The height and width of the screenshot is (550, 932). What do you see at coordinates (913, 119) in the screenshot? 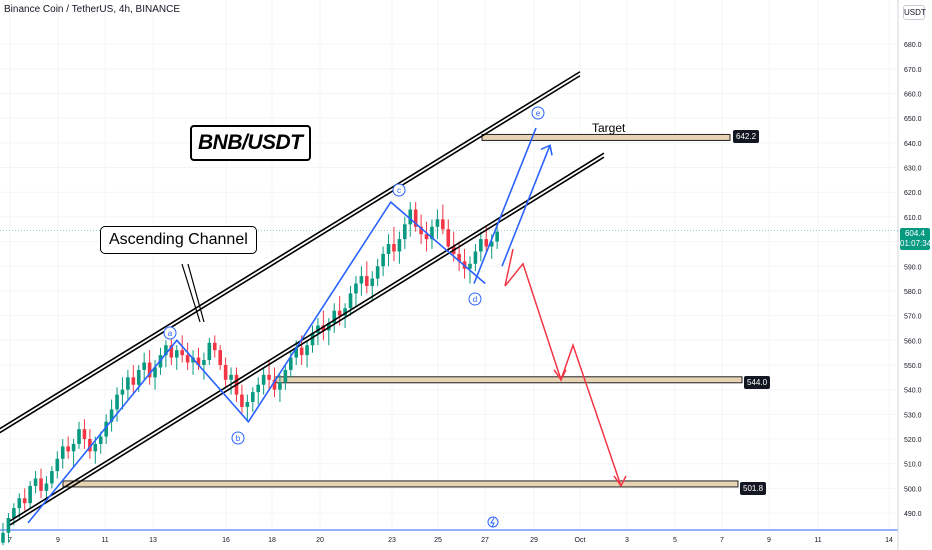
I see `price-tick-label: 650.0` at bounding box center [913, 119].